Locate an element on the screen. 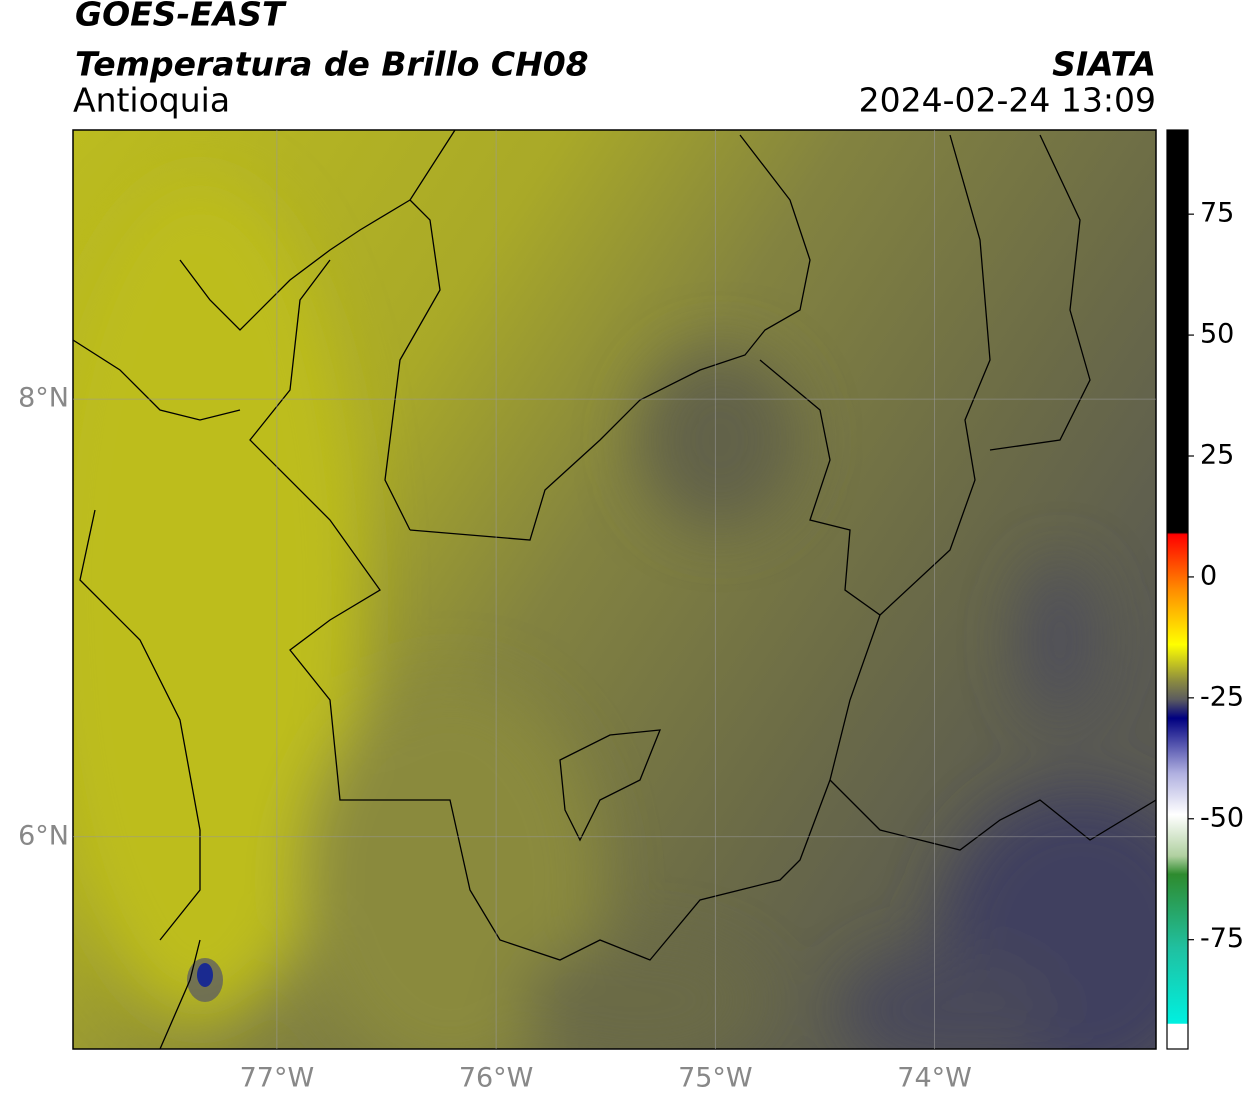  colorbar-tick-label: 50 is located at coordinates (1217, 334).